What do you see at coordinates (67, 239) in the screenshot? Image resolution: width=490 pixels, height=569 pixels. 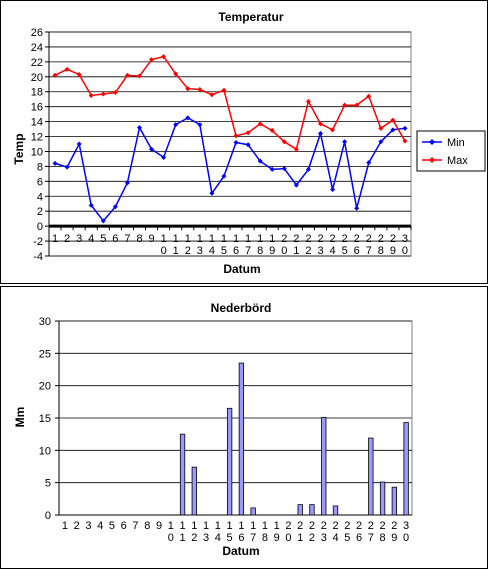 I see `temperature-x-tick-label: 2` at bounding box center [67, 239].